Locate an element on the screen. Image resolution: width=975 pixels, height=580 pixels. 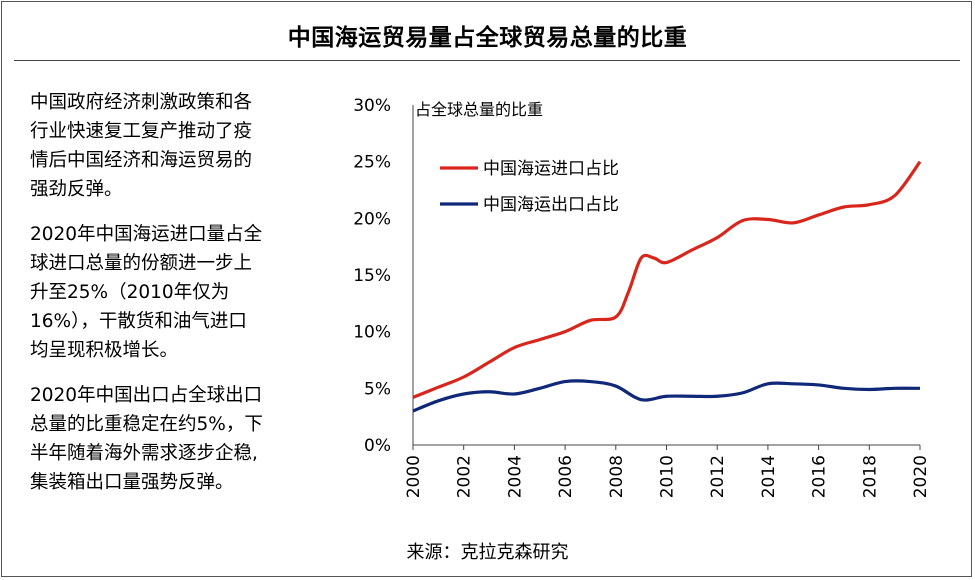
y-tick-label: 30% is located at coordinates (372, 106).